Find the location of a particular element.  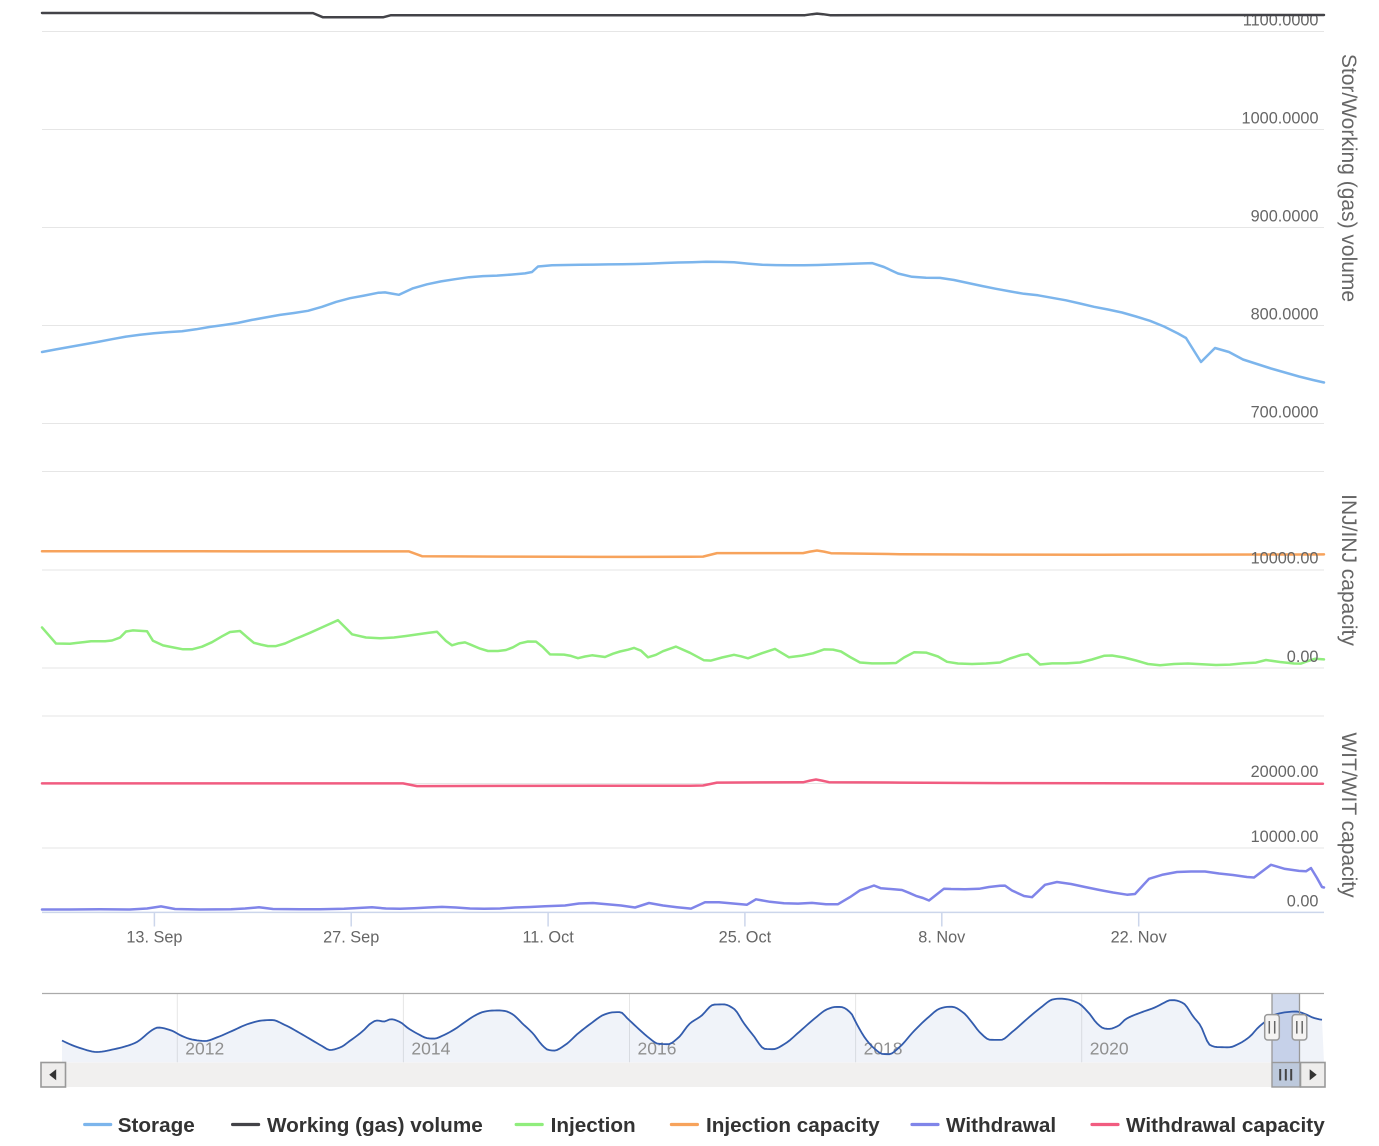

svg-text: Injection capacity is located at coordinates (793, 1125).